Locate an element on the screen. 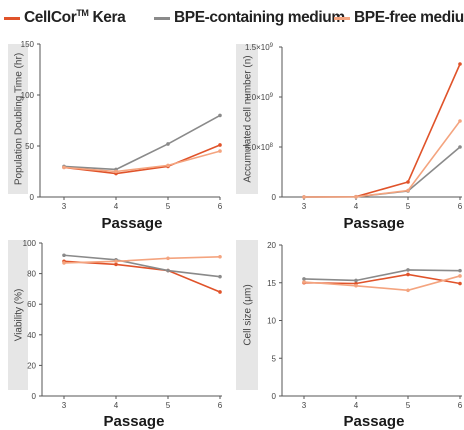 The height and width of the screenshot is (430, 464). y-axis-label-4: Cell size (μm) is located at coordinates (248, 314).